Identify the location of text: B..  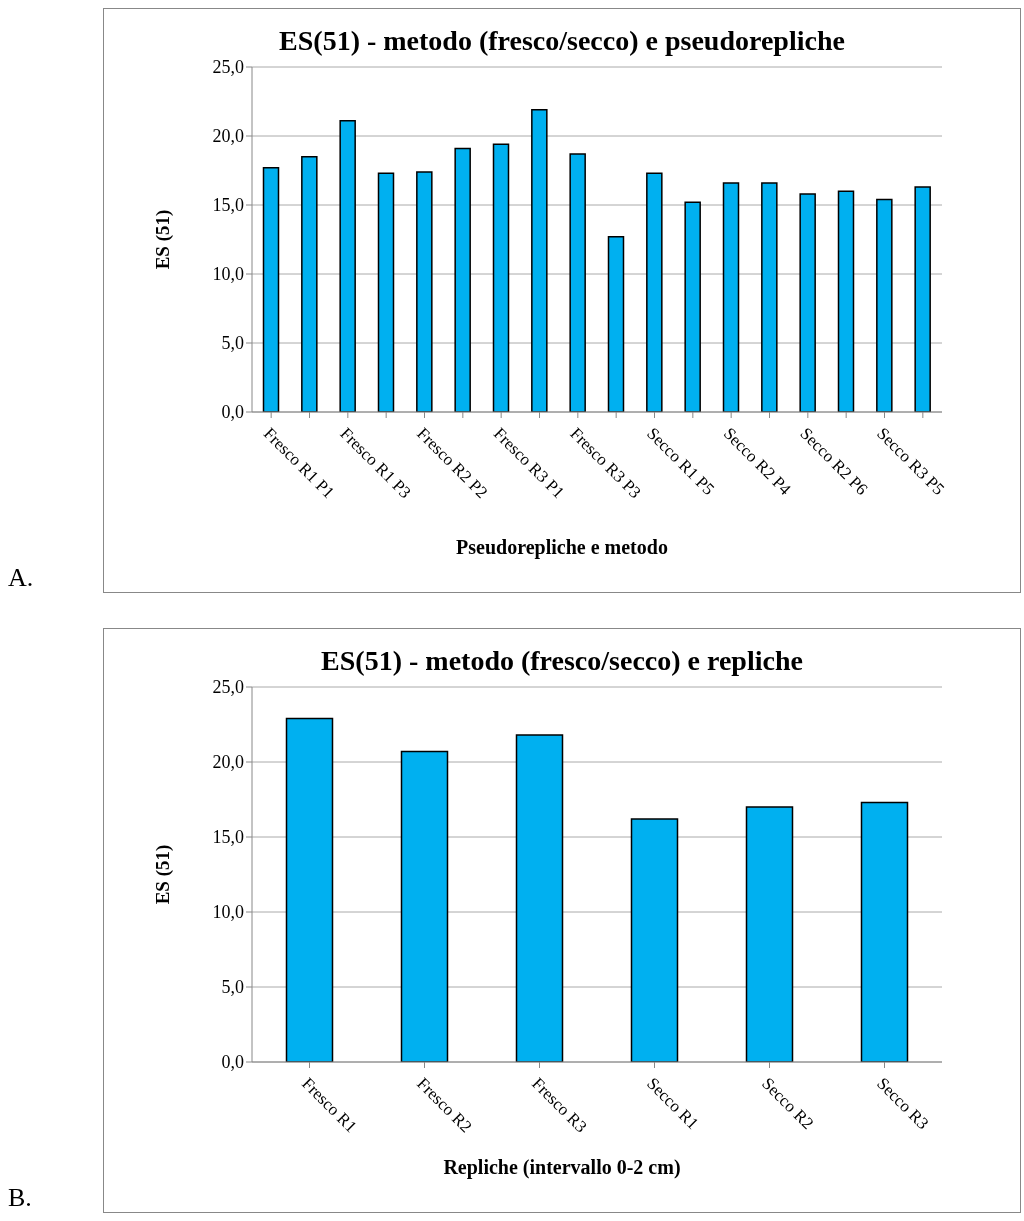
(20, 1198).